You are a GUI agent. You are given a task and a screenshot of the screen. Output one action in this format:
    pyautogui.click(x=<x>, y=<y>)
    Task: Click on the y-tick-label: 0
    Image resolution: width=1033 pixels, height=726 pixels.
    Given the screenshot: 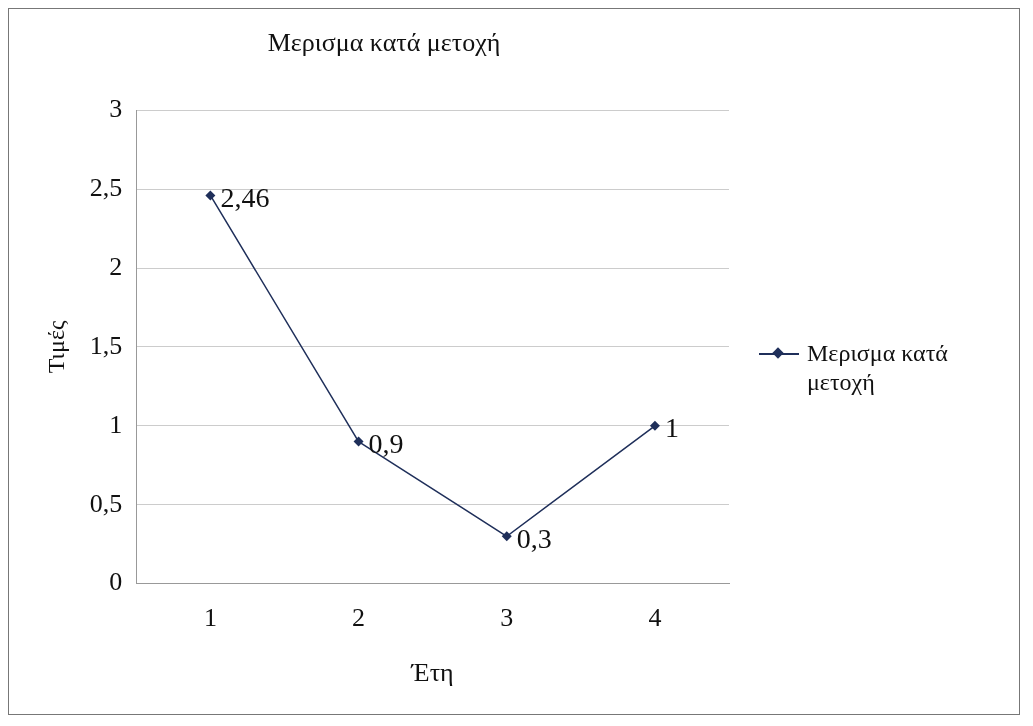 What is the action you would take?
    pyautogui.click(x=116, y=582)
    